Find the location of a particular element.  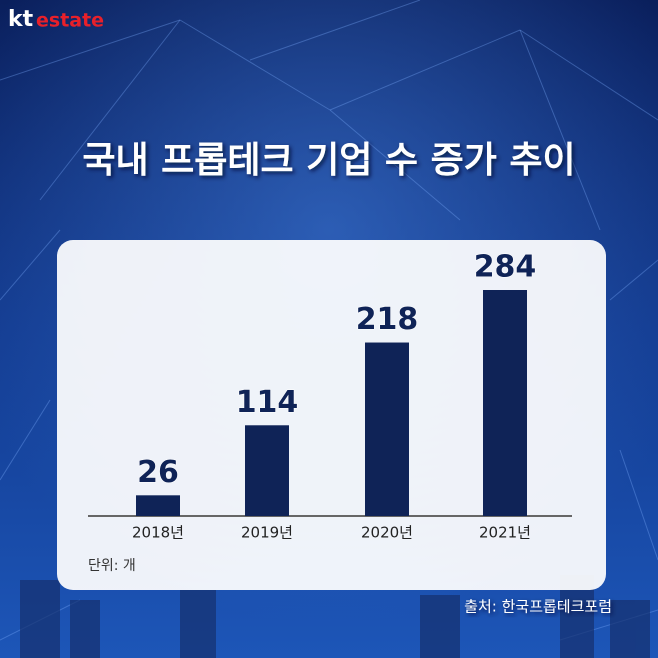

logo-name: estate is located at coordinates (70, 21).